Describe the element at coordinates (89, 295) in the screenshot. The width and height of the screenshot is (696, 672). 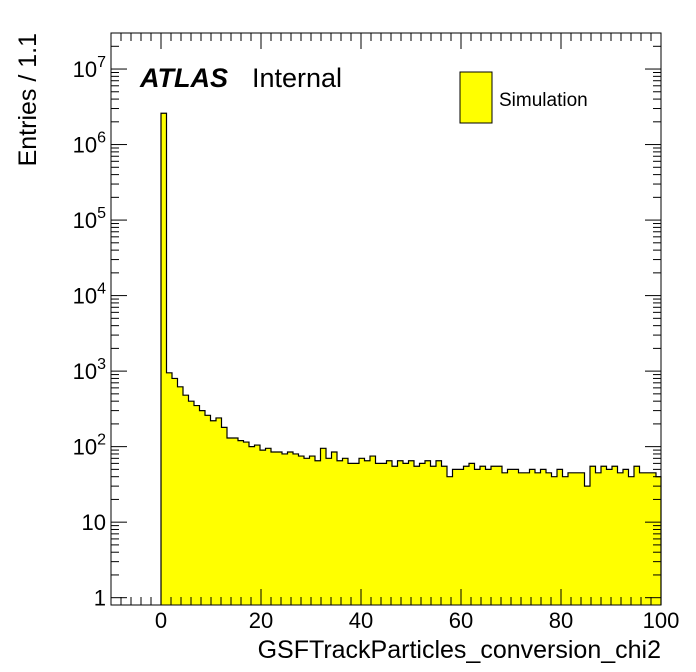
I see `y-tick-label: 10⁴` at that location.